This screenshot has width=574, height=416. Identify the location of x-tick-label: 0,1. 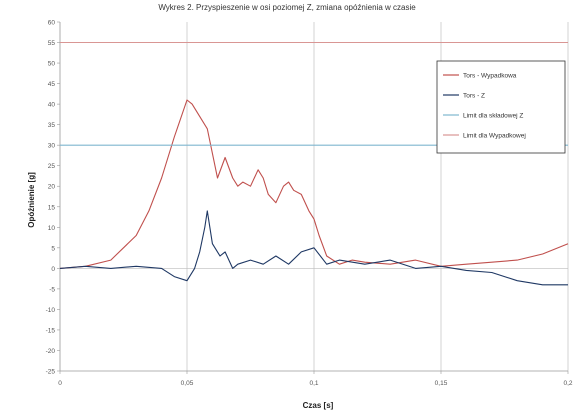
(313, 383).